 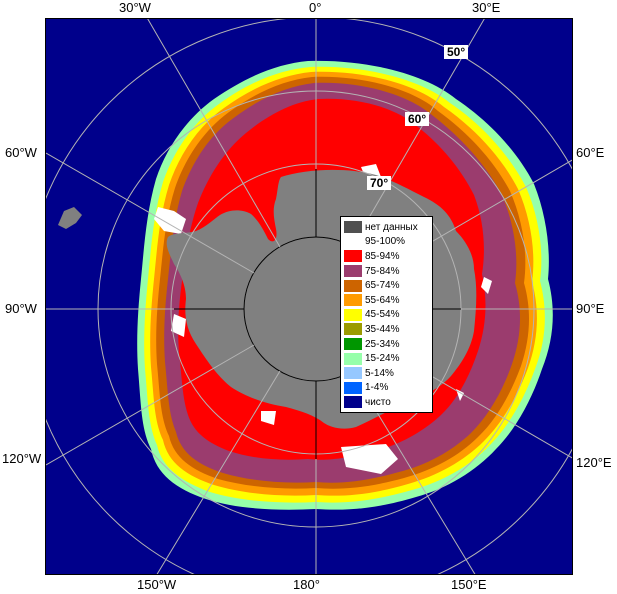 I want to click on longitude-label: 150°W, so click(x=157, y=584).